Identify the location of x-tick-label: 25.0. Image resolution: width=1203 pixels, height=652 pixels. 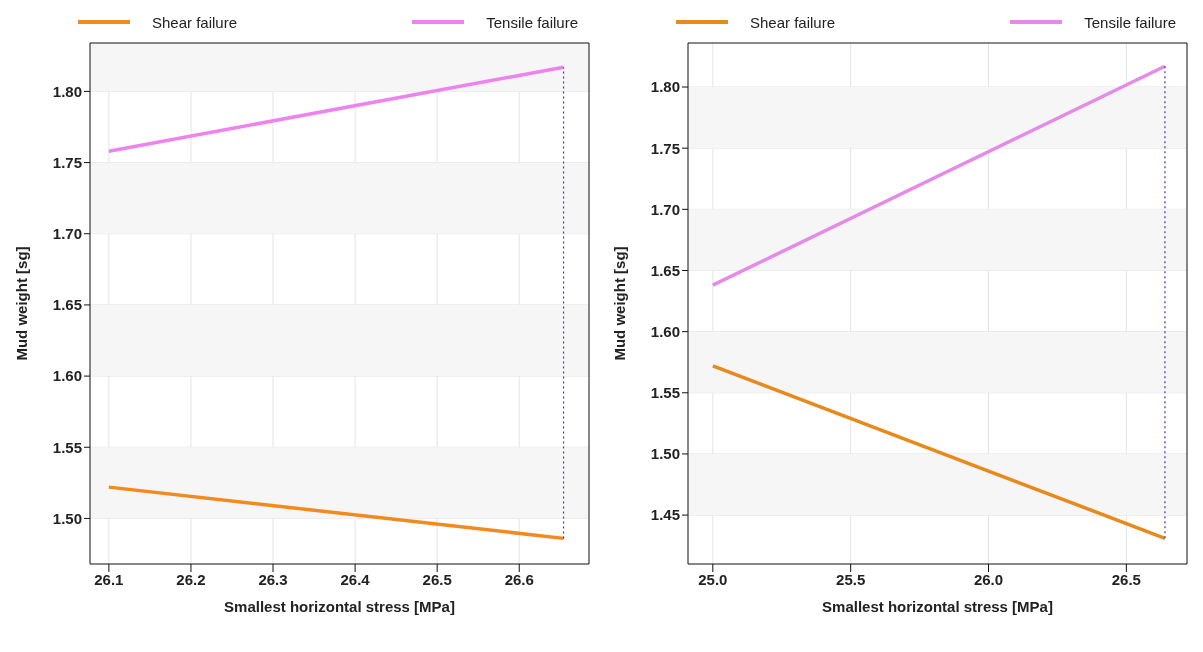
(713, 579).